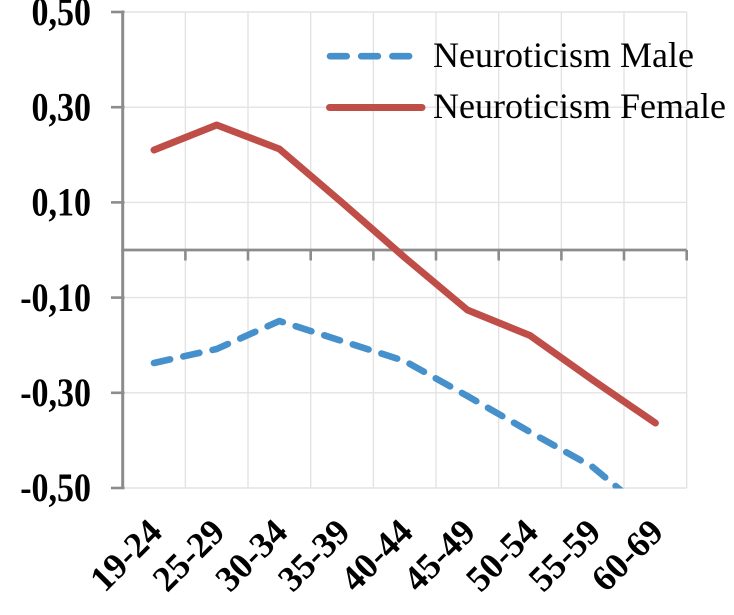 This screenshot has width=734, height=615. What do you see at coordinates (61, 203) in the screenshot?
I see `svg-text: 0,10` at bounding box center [61, 203].